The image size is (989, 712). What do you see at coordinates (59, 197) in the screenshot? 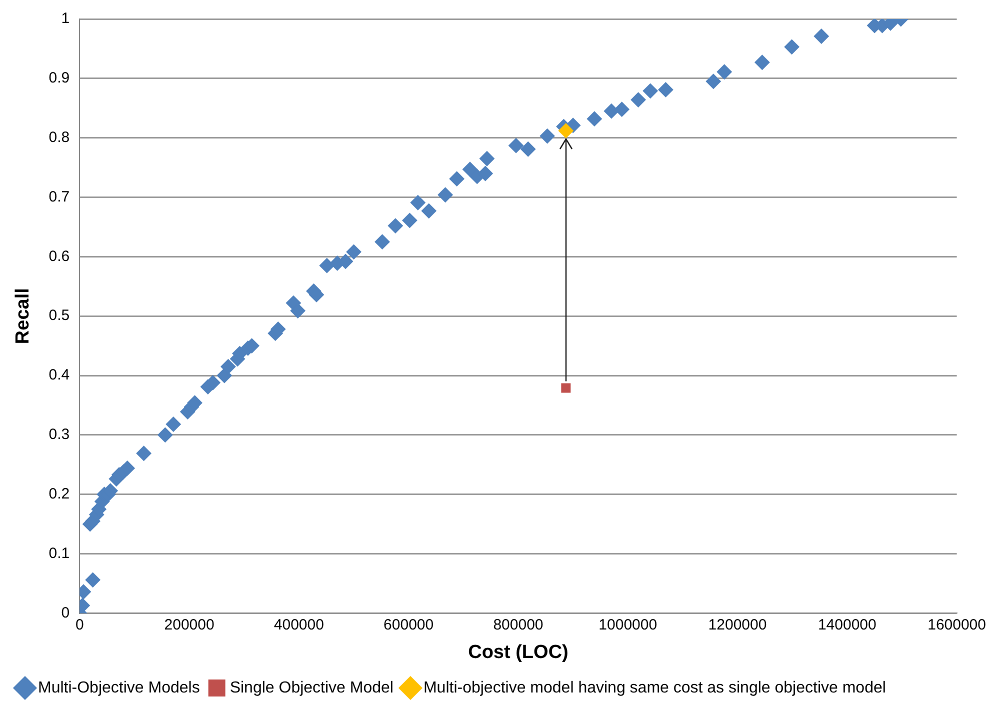
I see `y-tick-label: 0.7` at bounding box center [59, 197].